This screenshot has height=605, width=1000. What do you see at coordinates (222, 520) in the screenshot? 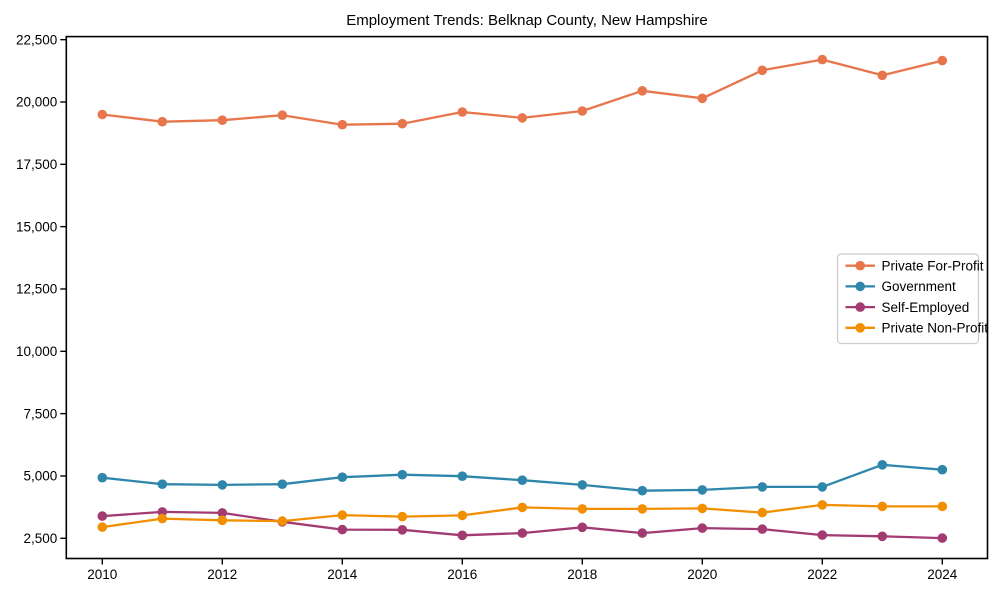
I see `data-point-private-non-profit-2012` at bounding box center [222, 520].